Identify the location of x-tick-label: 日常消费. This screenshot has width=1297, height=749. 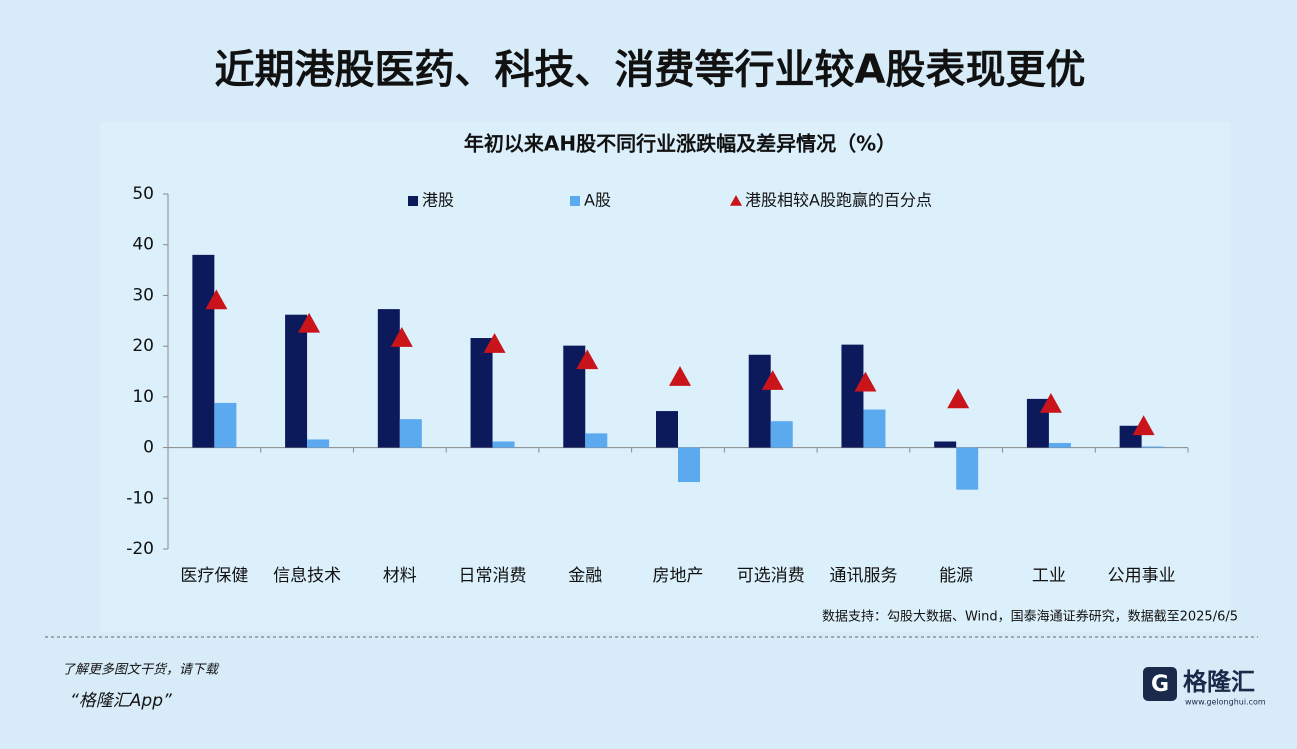
(493, 576).